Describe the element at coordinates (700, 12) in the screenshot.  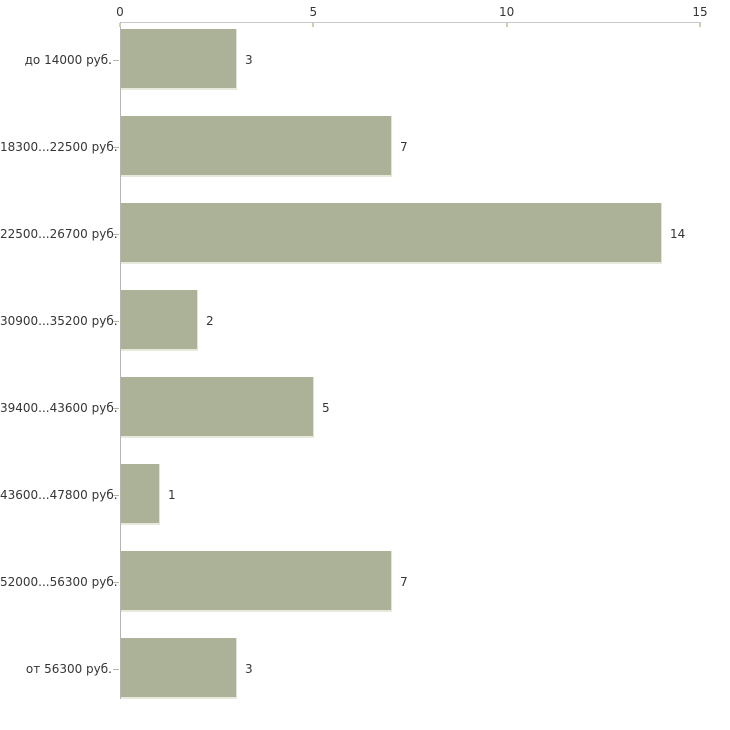
I see `x-axis-tick-label: 15` at that location.